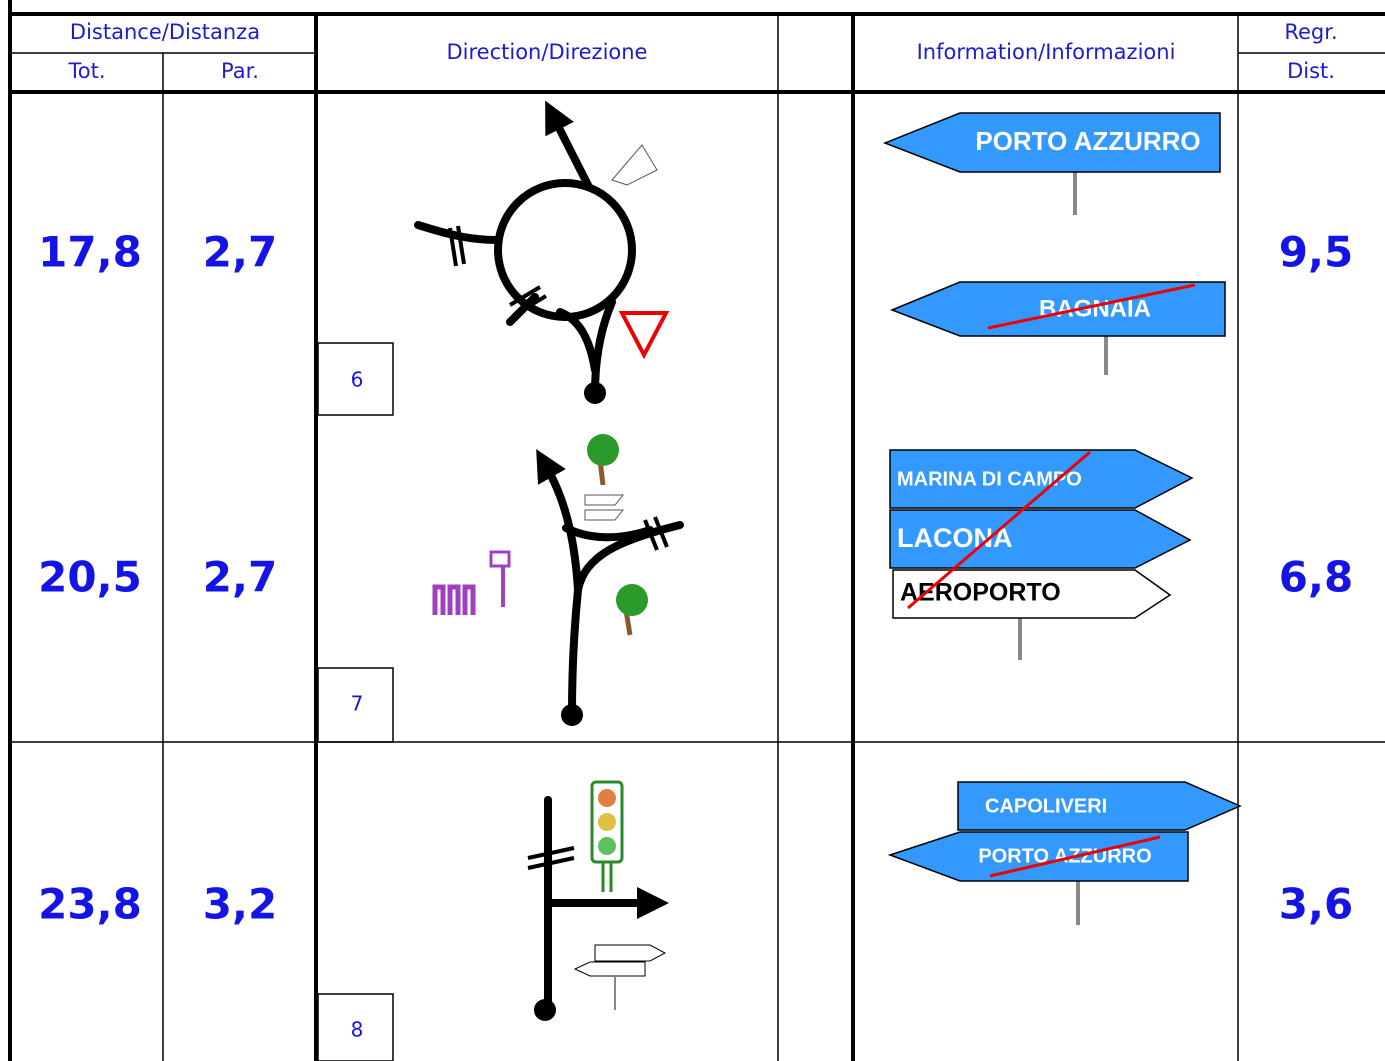  I want to click on step: 8, so click(357, 1030).